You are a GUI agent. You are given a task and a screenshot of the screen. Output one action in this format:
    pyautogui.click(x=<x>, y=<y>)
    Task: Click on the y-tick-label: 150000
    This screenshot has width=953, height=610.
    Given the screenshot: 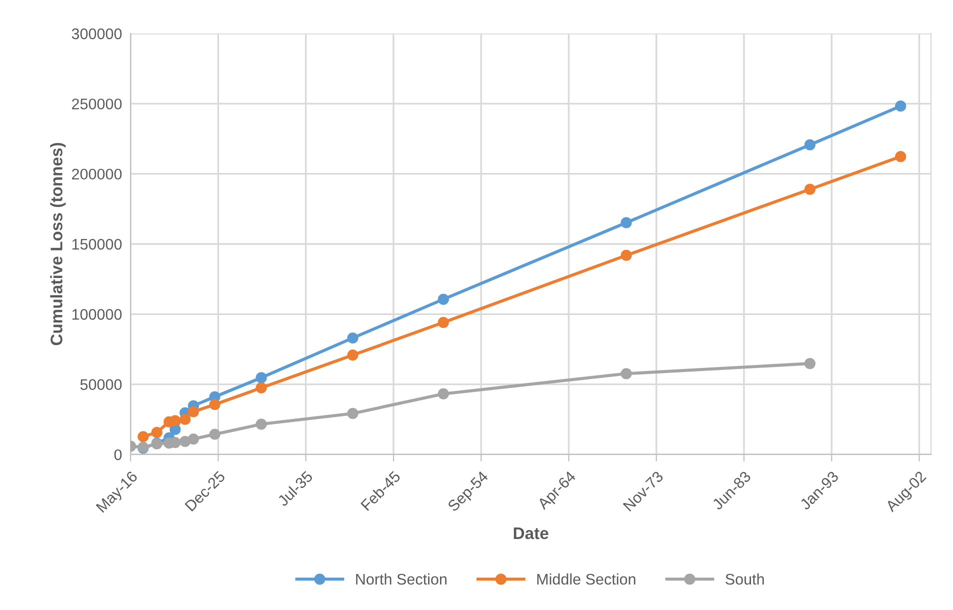 What is the action you would take?
    pyautogui.click(x=97, y=244)
    